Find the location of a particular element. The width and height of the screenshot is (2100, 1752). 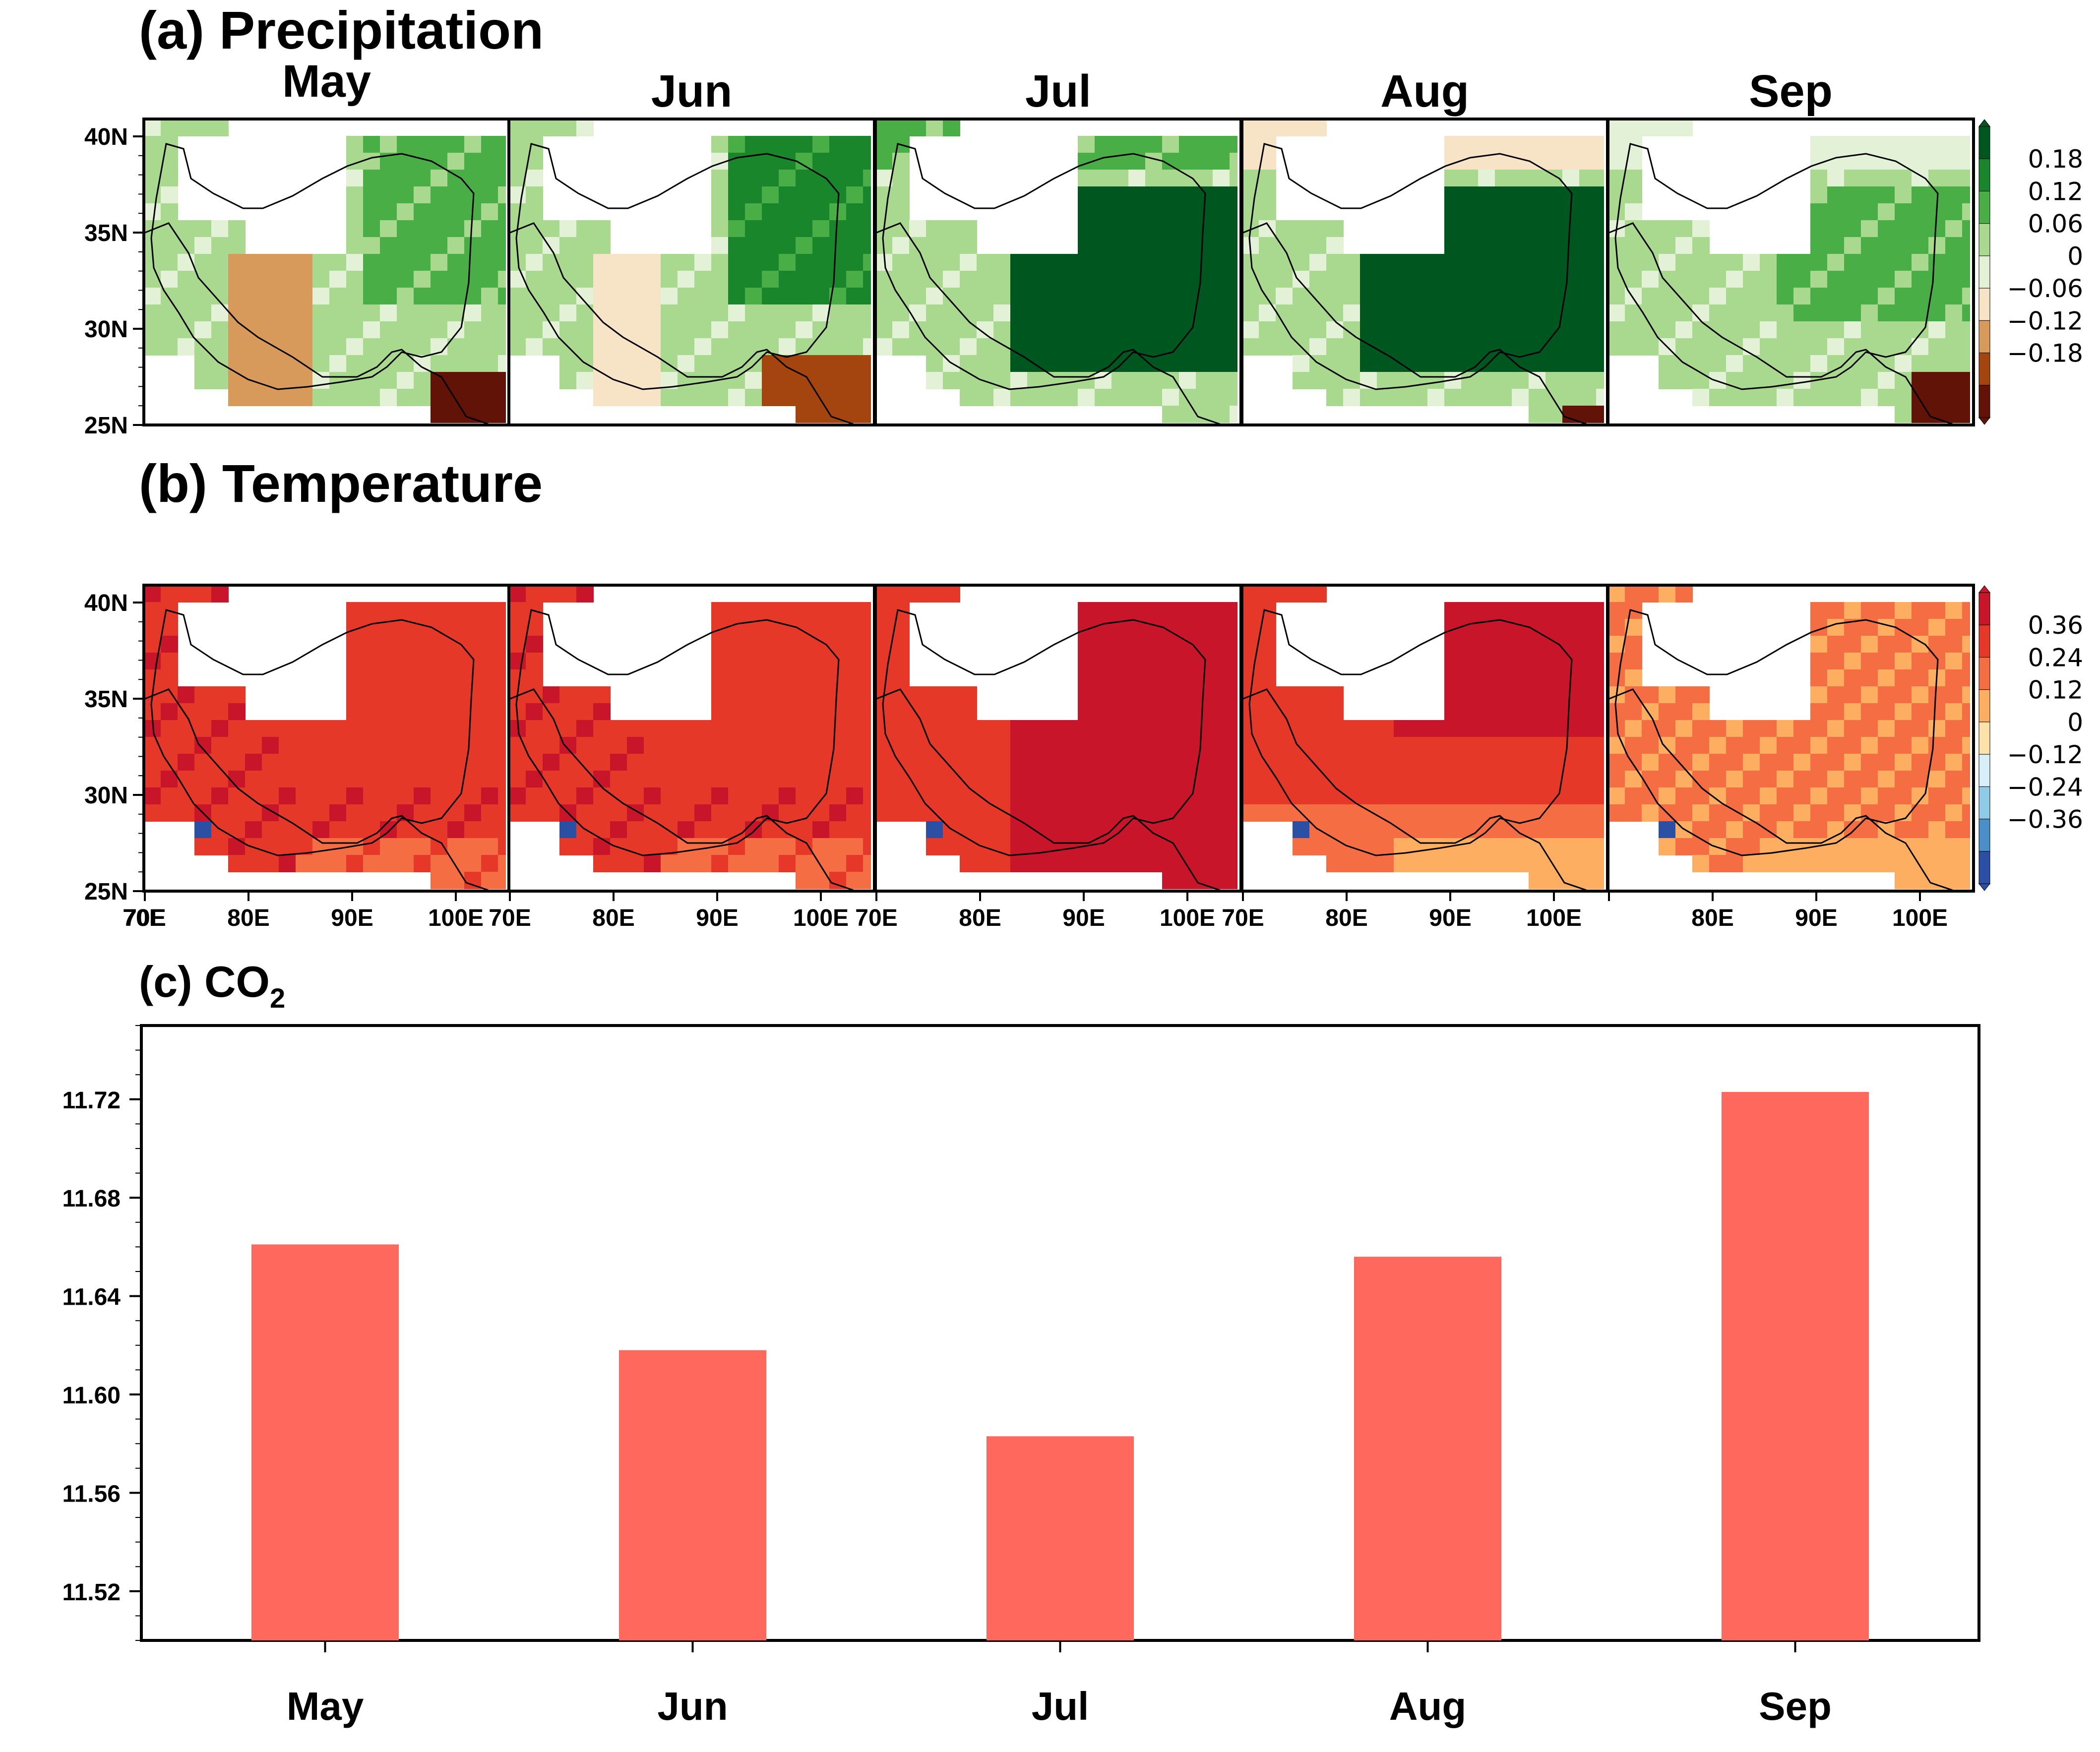

month-label-may: May is located at coordinates (326, 81).